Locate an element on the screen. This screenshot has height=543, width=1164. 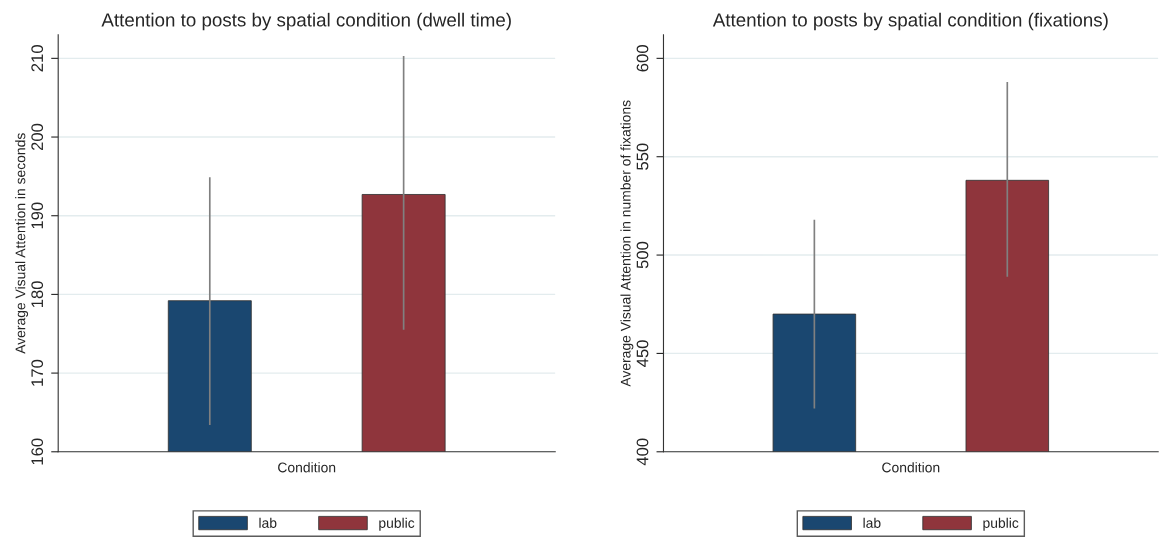
y-tick-label: 190 is located at coordinates (37, 215).